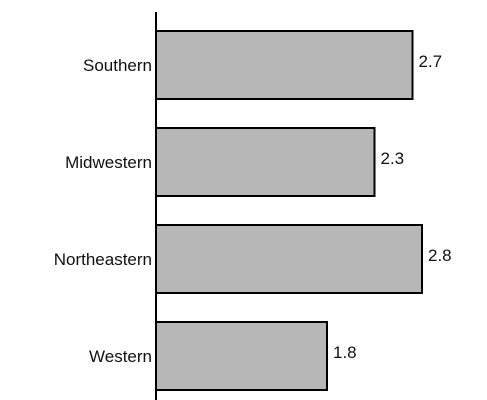 The image size is (487, 400). Describe the element at coordinates (393, 158) in the screenshot. I see `value-label-midwestern: 2.3` at that location.